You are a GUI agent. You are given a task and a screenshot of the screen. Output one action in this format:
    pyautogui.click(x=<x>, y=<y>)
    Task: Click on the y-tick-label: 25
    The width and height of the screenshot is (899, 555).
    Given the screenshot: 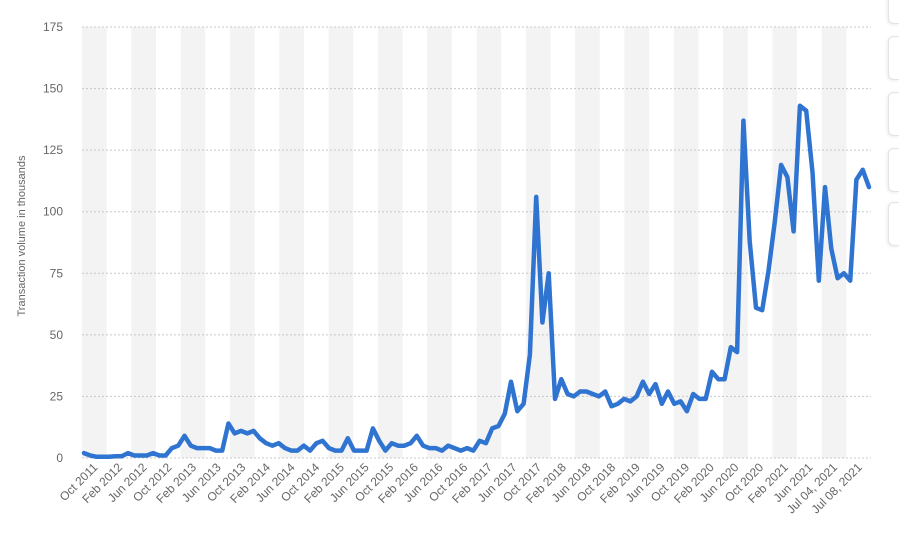 What is the action you would take?
    pyautogui.click(x=57, y=396)
    